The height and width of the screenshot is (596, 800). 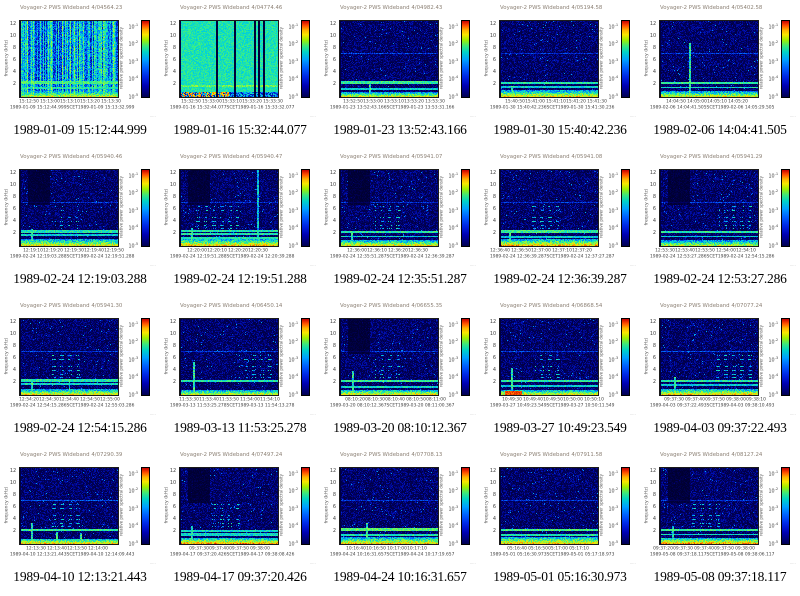 I want to click on x-axis-ticks: 11:53:30 11:53:40 11:53:50 11:54:00 11:54:10, so click(x=229, y=399).